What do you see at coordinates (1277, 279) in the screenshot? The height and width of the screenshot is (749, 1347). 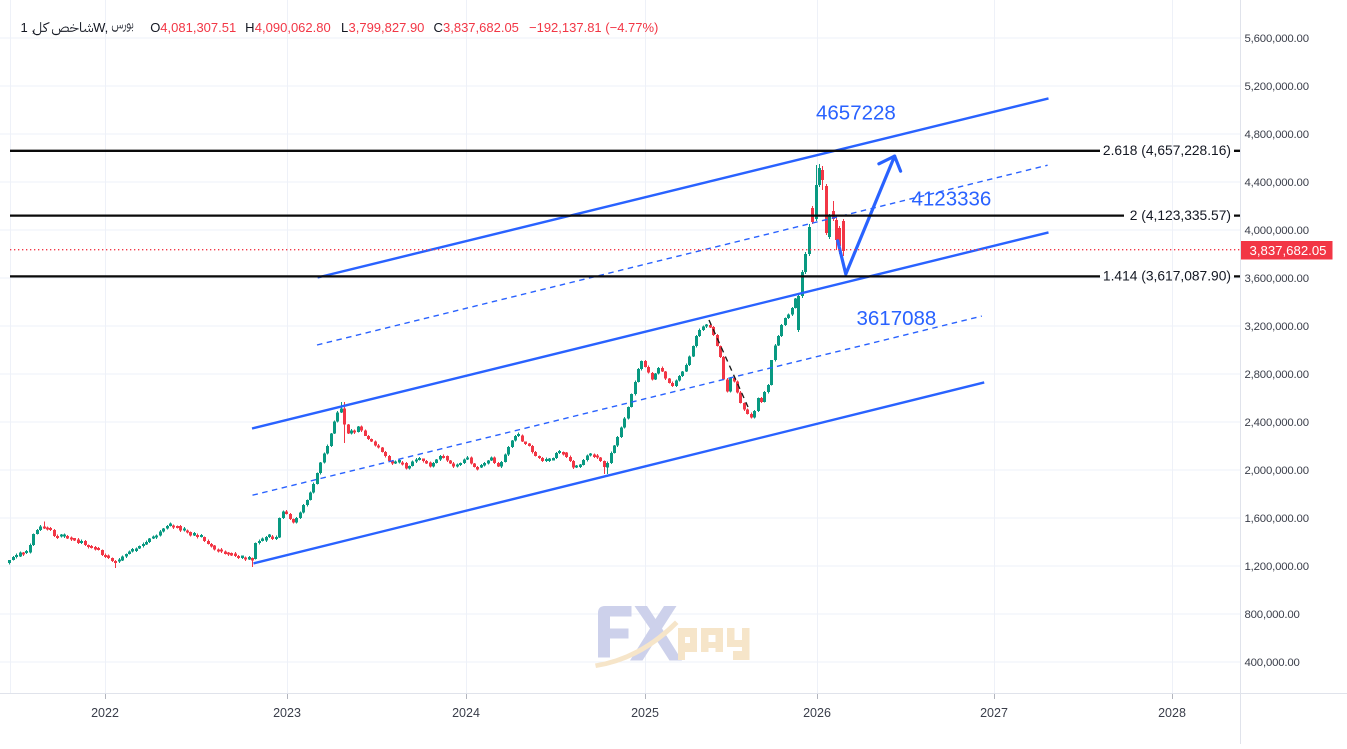 I see `svg-text: 3,600,000.00` at bounding box center [1277, 279].